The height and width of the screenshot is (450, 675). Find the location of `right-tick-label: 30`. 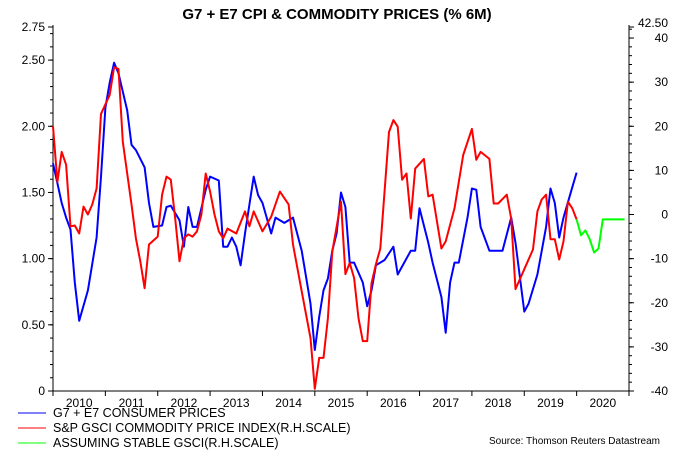

right-tick-label: 30 is located at coordinates (662, 82).